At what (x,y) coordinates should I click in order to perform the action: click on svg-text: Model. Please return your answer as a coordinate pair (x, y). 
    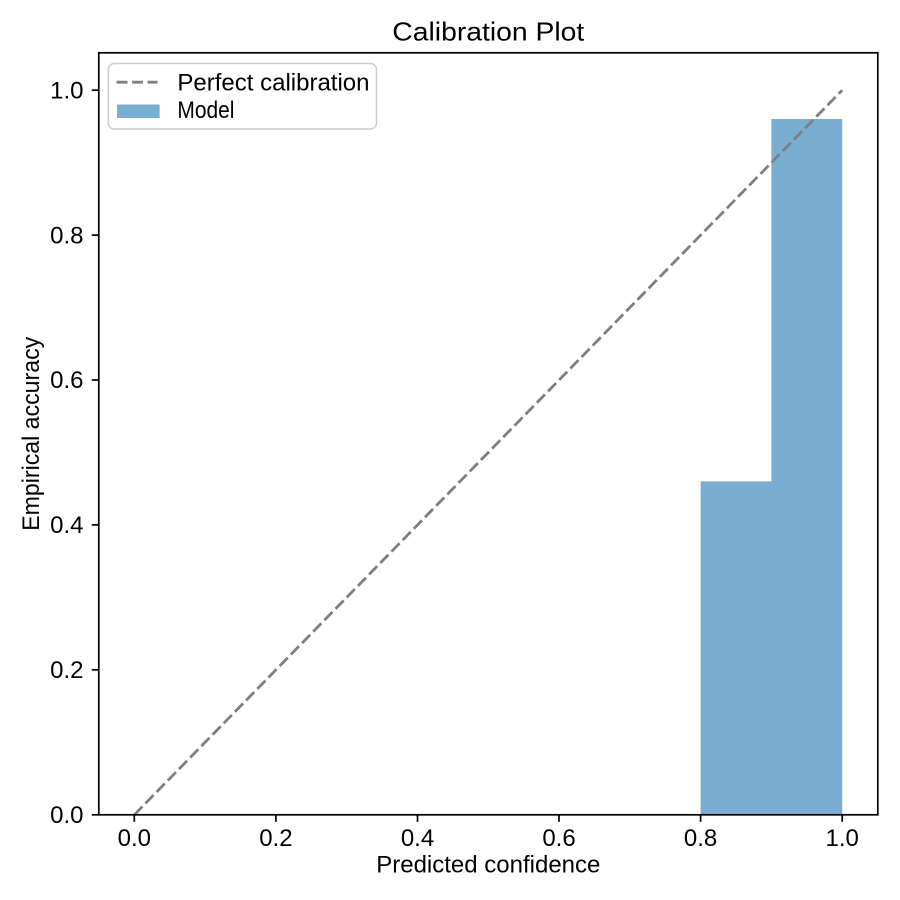
    Looking at the image, I should click on (205, 110).